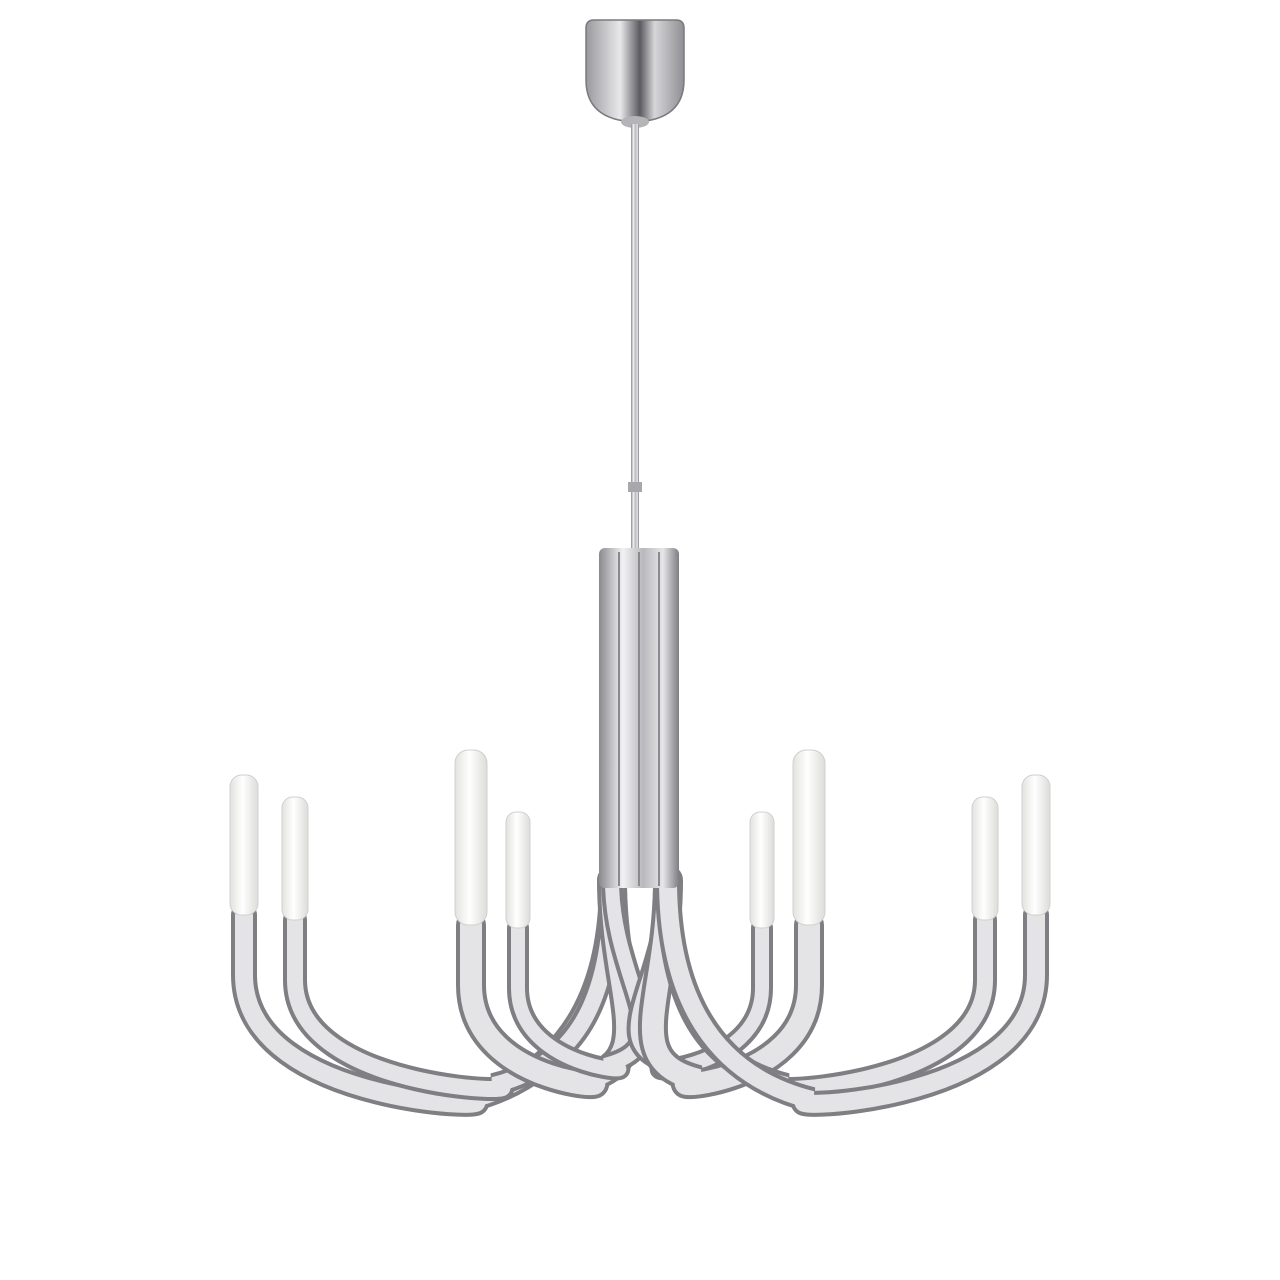  Describe the element at coordinates (635, 337) in the screenshot. I see `downrod` at that location.